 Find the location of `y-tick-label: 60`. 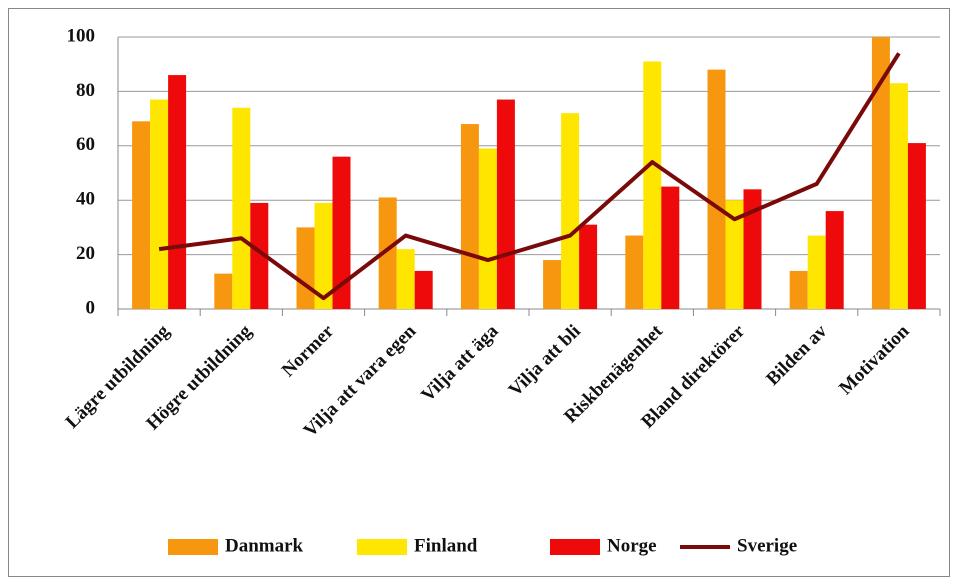

y-tick-label: 60 is located at coordinates (85, 144).